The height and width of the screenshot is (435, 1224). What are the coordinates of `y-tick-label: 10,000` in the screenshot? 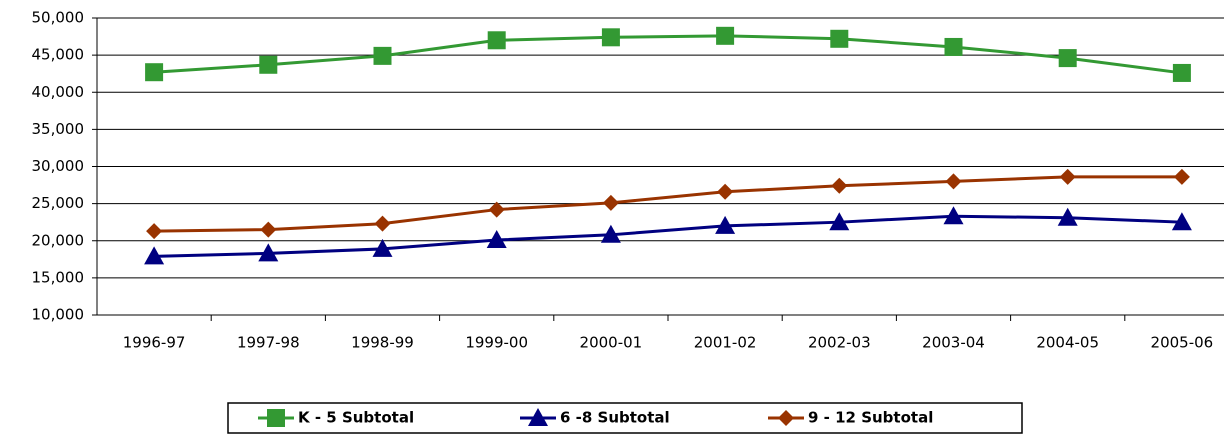 It's located at (58, 315).